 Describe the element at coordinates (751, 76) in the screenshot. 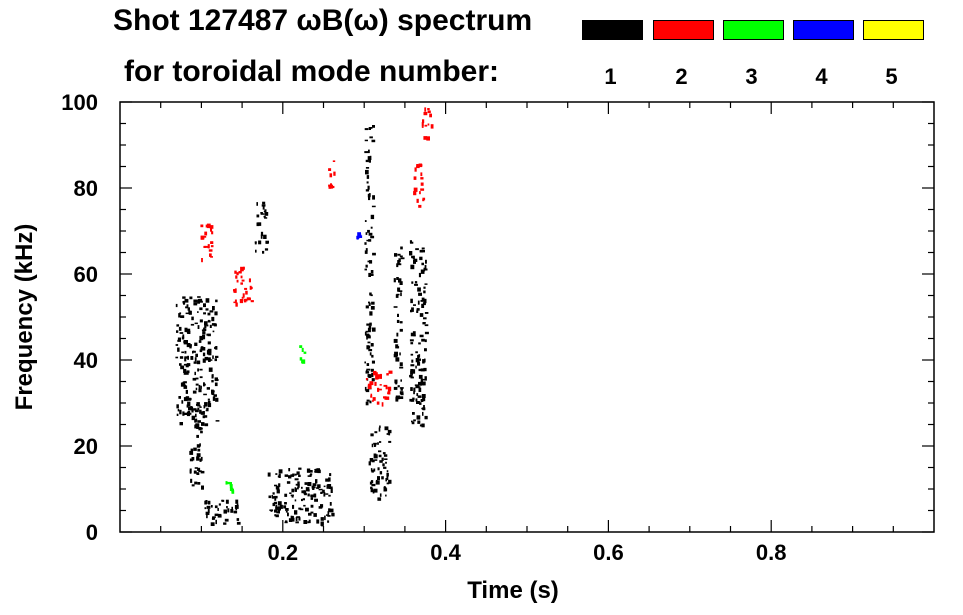

I see `legend-label-mode-3: 3` at that location.